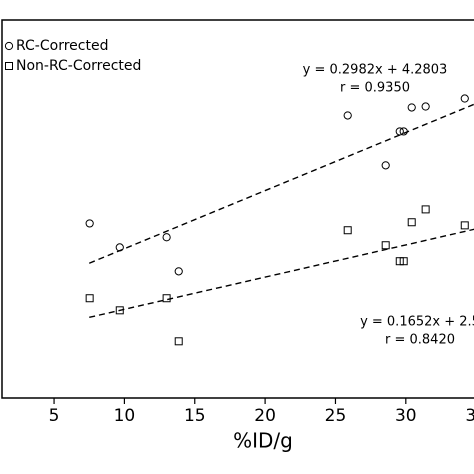 Image resolution: width=474 pixels, height=474 pixels. Describe the element at coordinates (62, 46) in the screenshot. I see `legend-label: RC-Corrected` at that location.